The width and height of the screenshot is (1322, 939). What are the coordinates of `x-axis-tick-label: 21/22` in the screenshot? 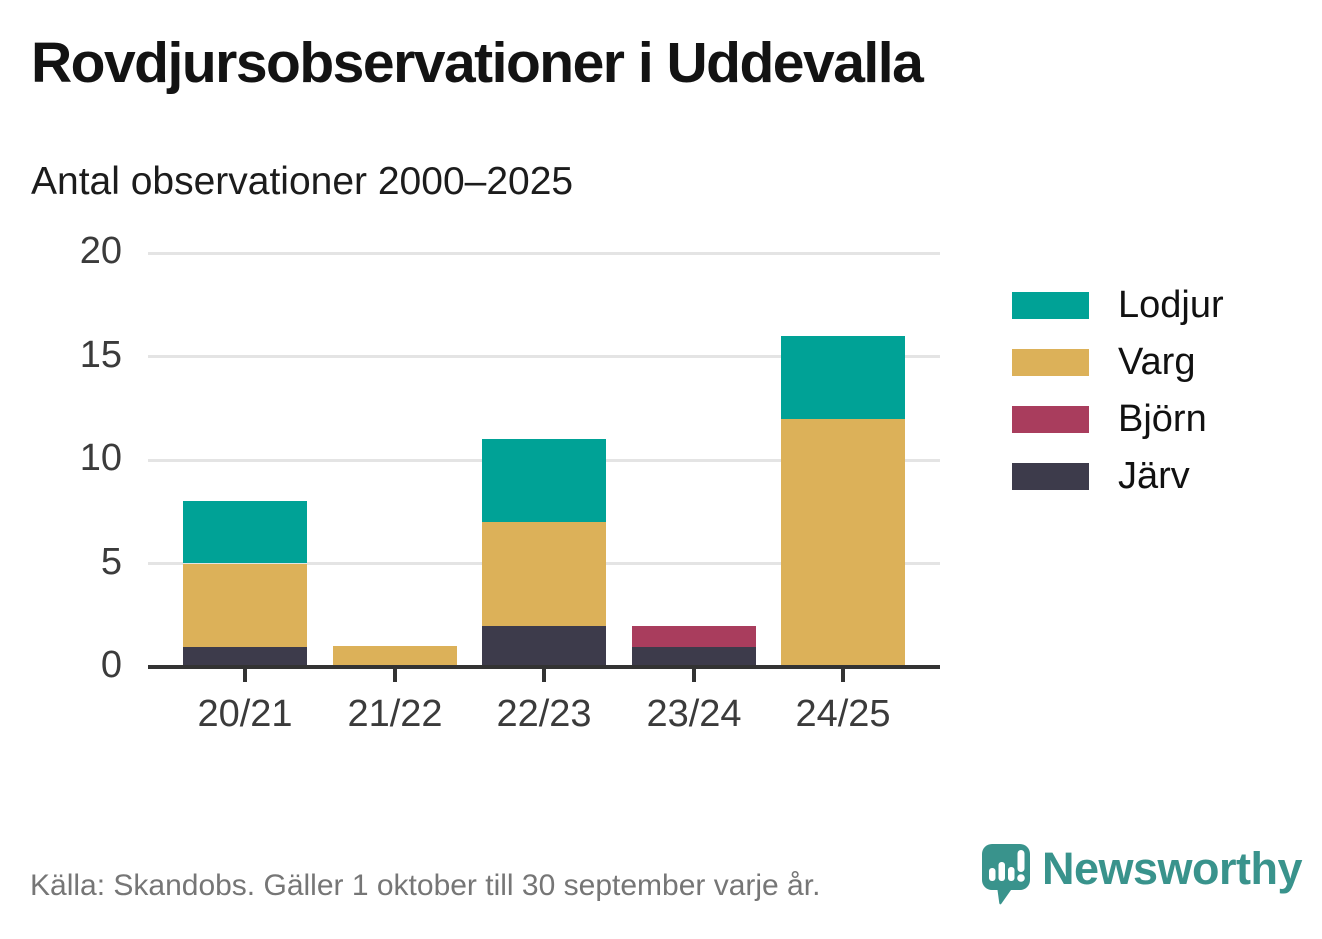 It's located at (395, 714).